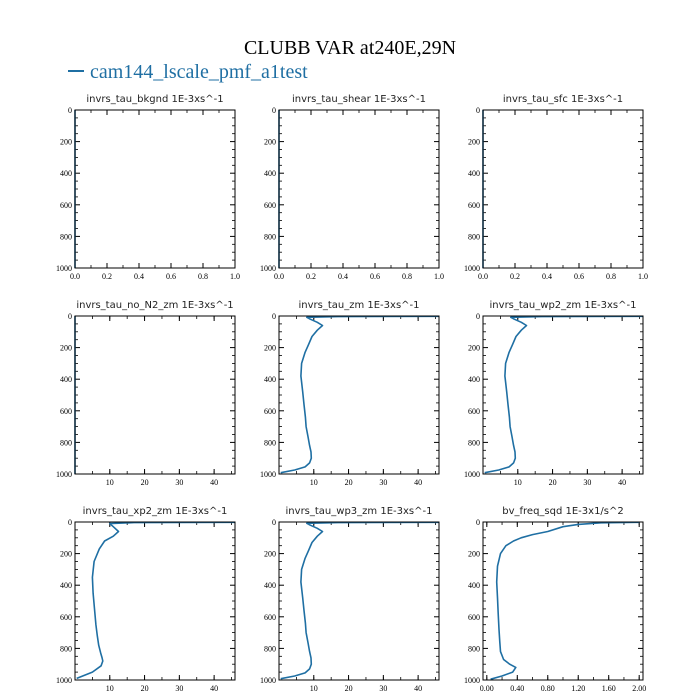 The image size is (700, 700). Describe the element at coordinates (359, 99) in the screenshot. I see `panel-title: invrs_tau_shear 1E-3xs^-1` at that location.